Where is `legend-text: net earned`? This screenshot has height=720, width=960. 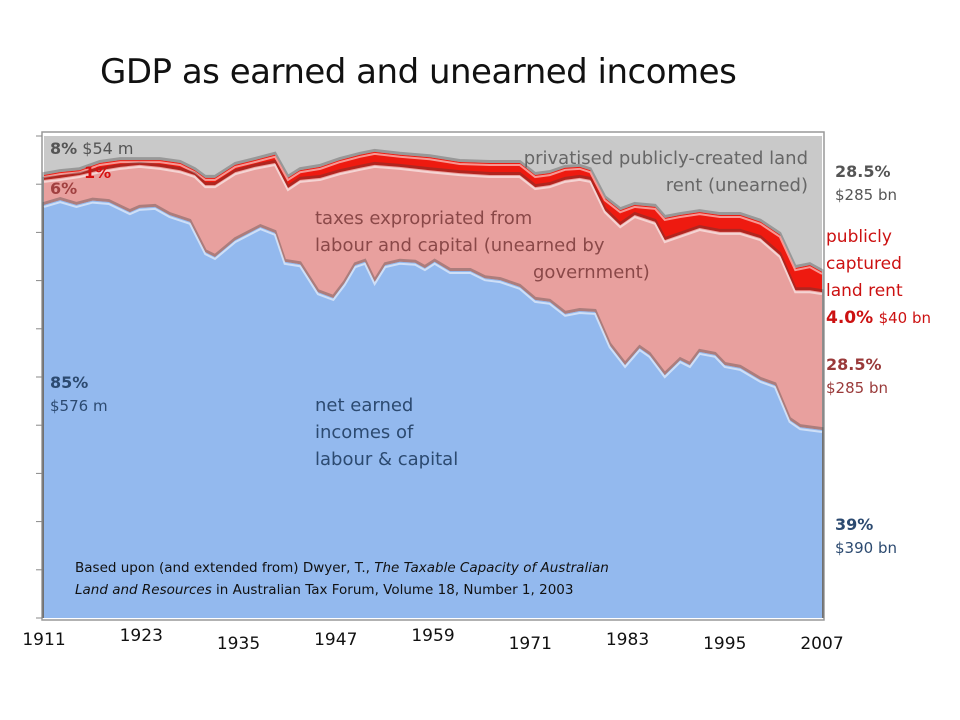 legend-text: net earned is located at coordinates (364, 405).